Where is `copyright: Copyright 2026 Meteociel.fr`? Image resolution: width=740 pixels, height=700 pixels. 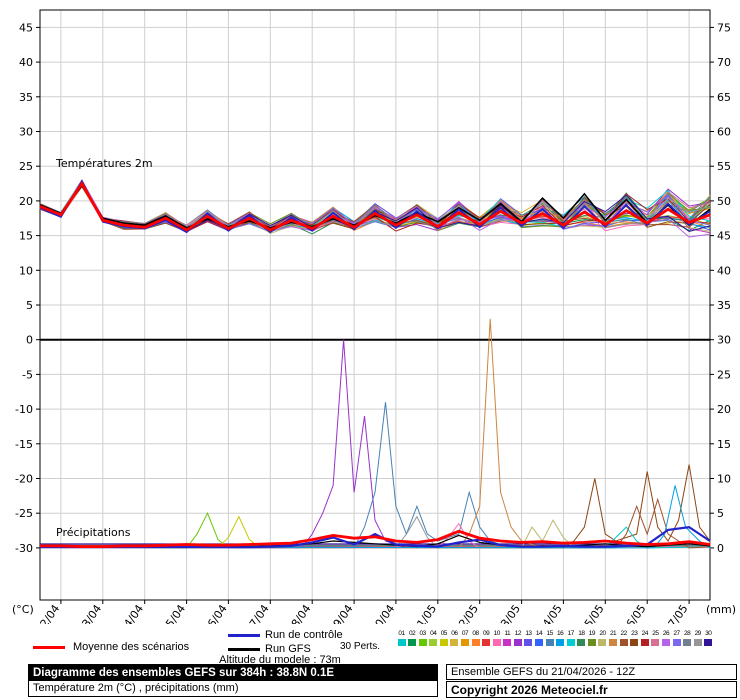 copyright: Copyright 2026 Meteociel.fr is located at coordinates (591, 689).